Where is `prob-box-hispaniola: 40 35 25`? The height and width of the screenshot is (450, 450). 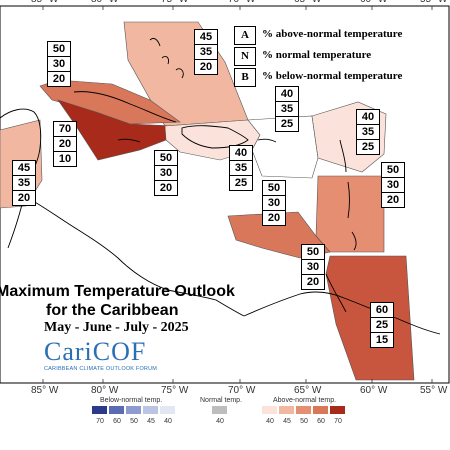 prob-box-hispaniola: 40 35 25 is located at coordinates (241, 168).